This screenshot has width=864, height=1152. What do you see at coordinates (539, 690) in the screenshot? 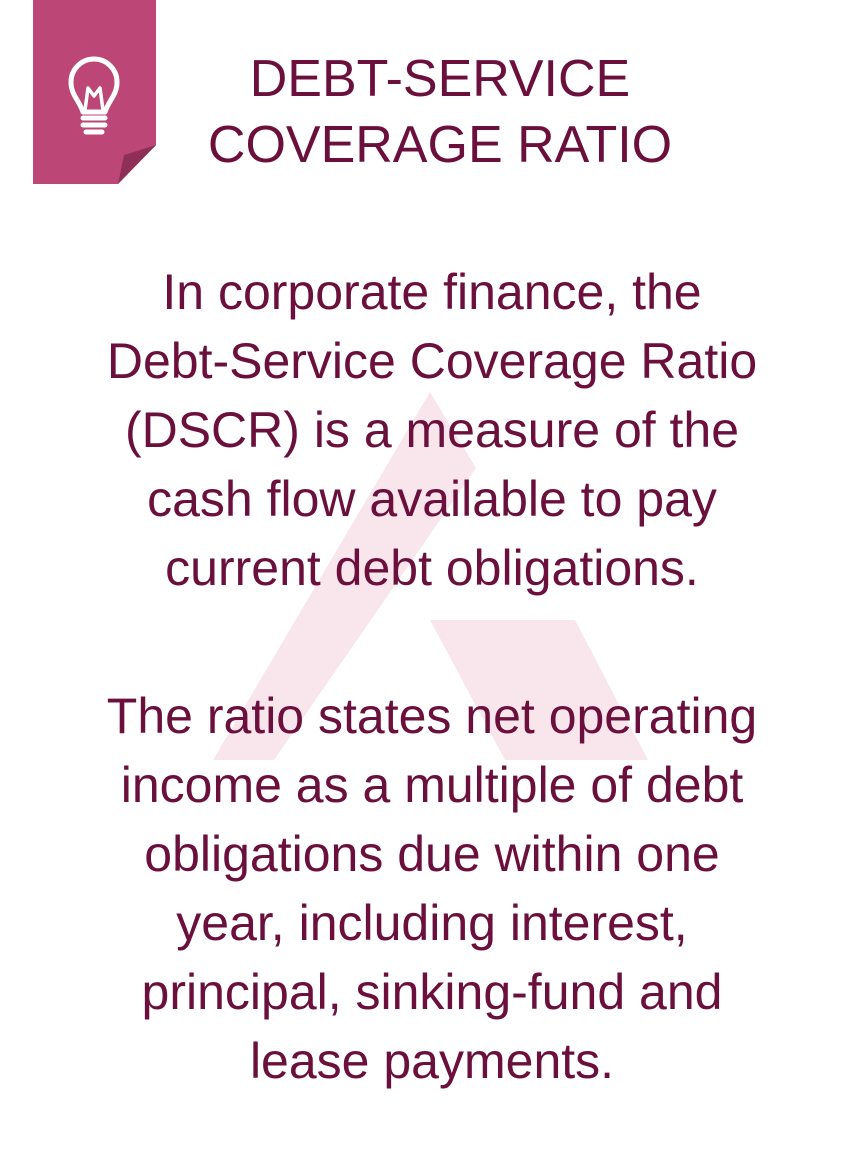
I see `watermark-right-stroke` at bounding box center [539, 690].